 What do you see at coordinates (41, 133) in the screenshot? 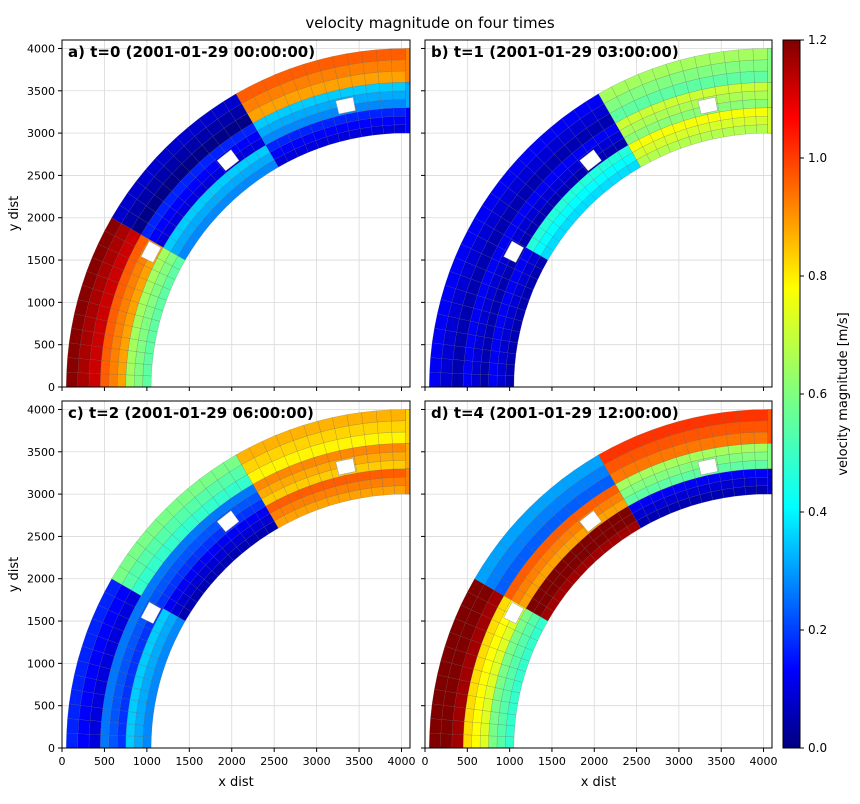
I see `y-tick-label: 3000` at bounding box center [41, 133].